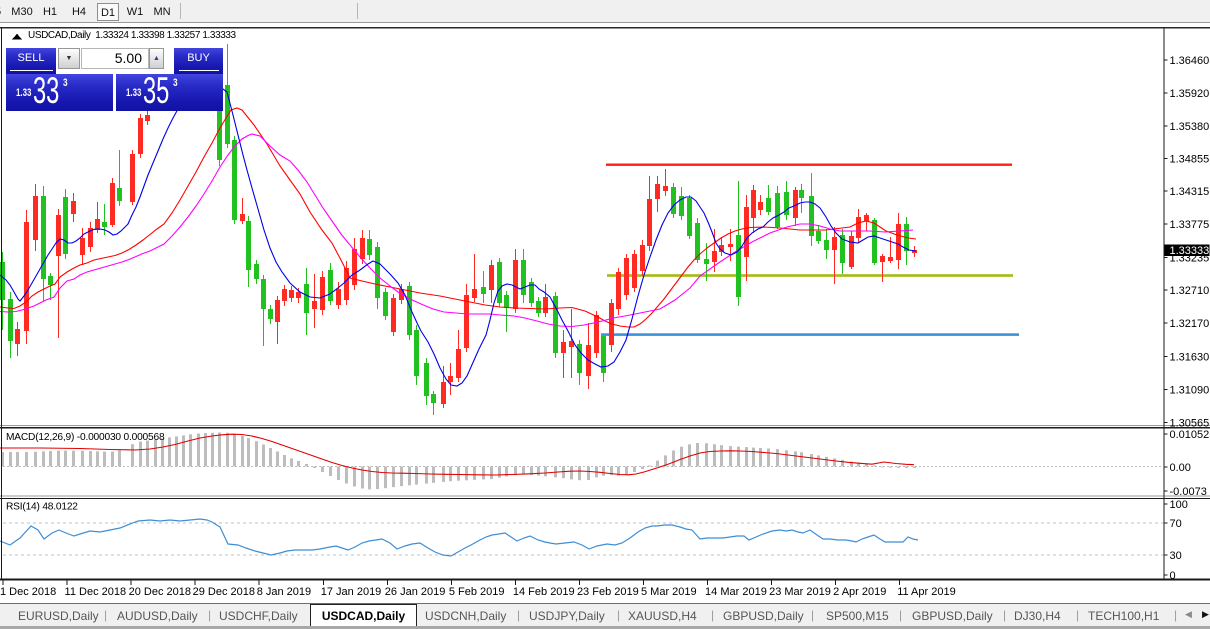  I want to click on svg-text: 14 Mar 2019, so click(736, 592).